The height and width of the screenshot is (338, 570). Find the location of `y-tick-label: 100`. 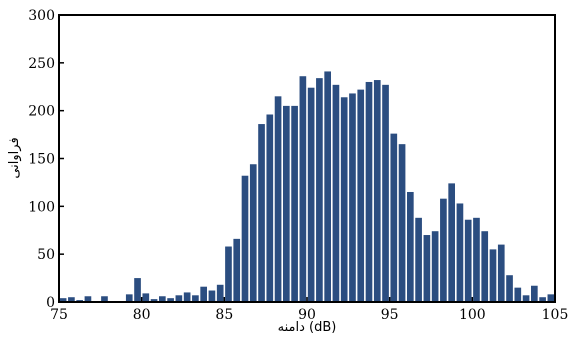

y-tick-label: 100 is located at coordinates (41, 207).